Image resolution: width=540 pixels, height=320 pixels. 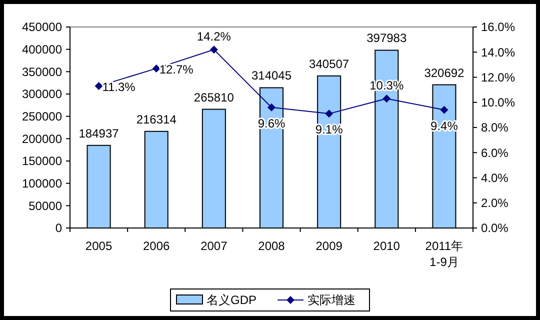 I want to click on x-tick-label: 2006, so click(x=156, y=246).